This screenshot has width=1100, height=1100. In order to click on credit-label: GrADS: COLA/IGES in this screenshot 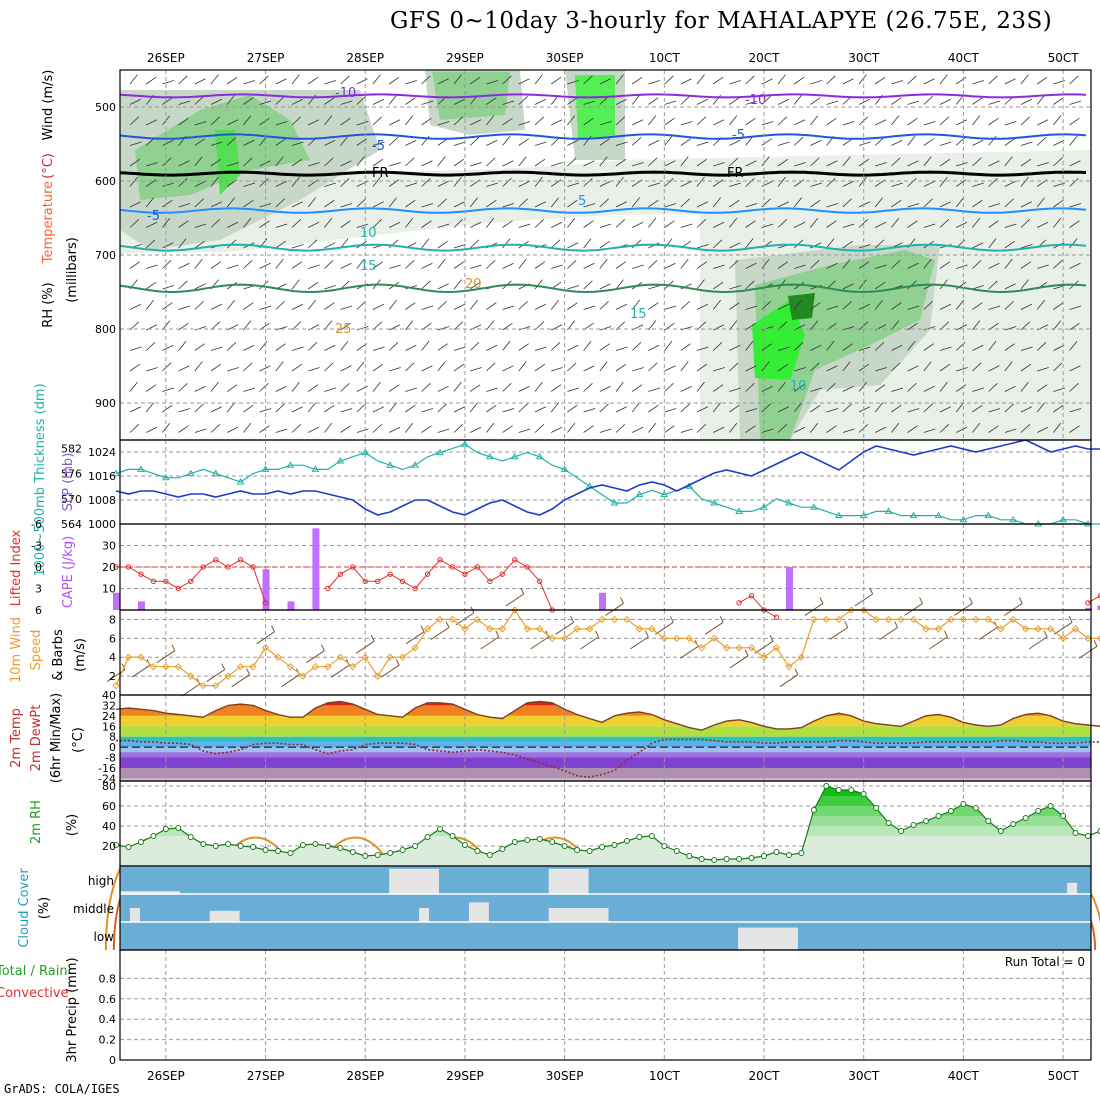, I will do `click(62, 1089)`.